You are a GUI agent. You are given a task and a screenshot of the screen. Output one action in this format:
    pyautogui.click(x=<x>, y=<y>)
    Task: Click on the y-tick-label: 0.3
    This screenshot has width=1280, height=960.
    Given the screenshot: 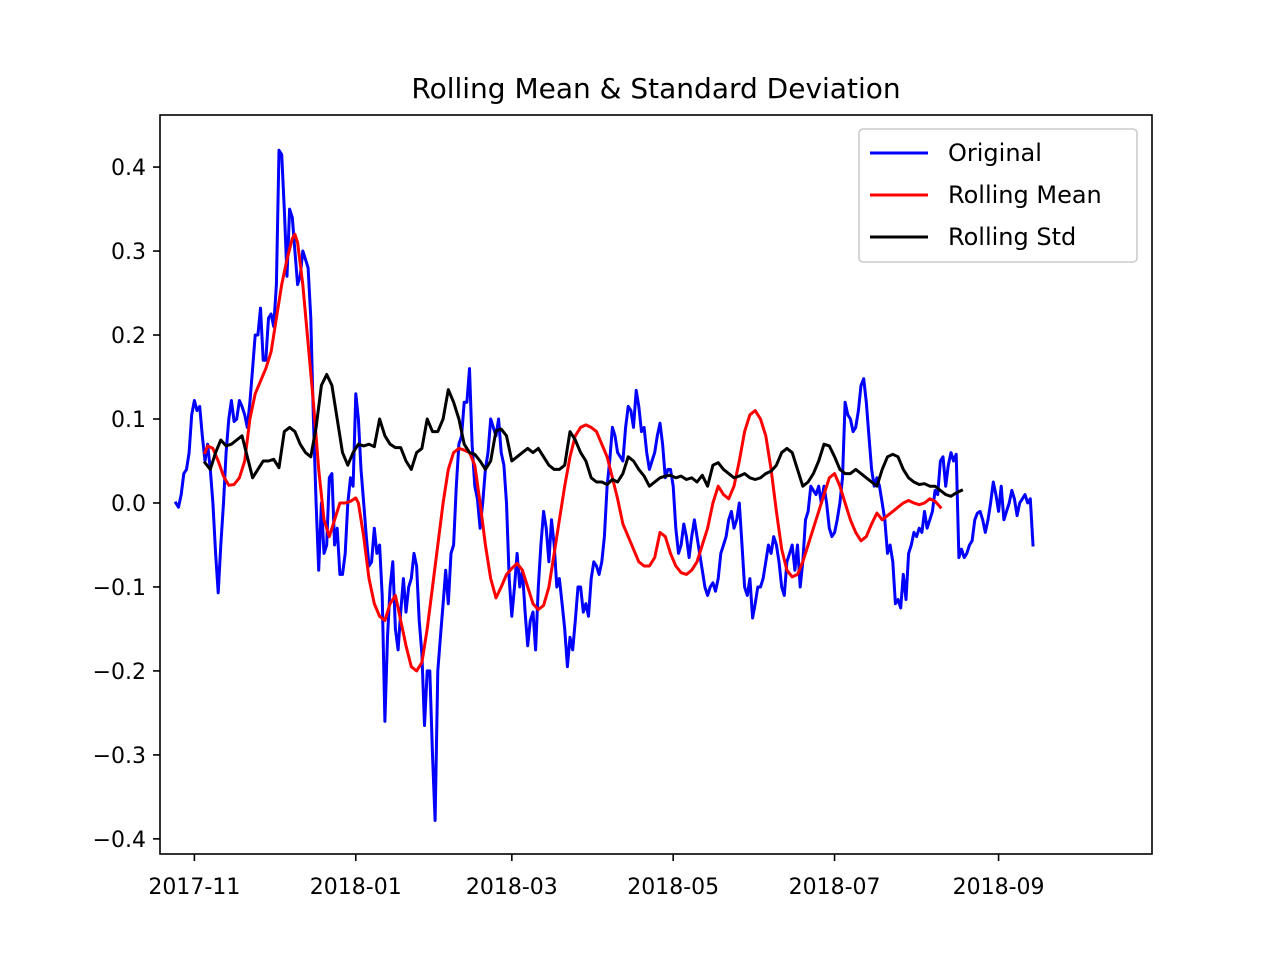 What is the action you would take?
    pyautogui.click(x=128, y=252)
    